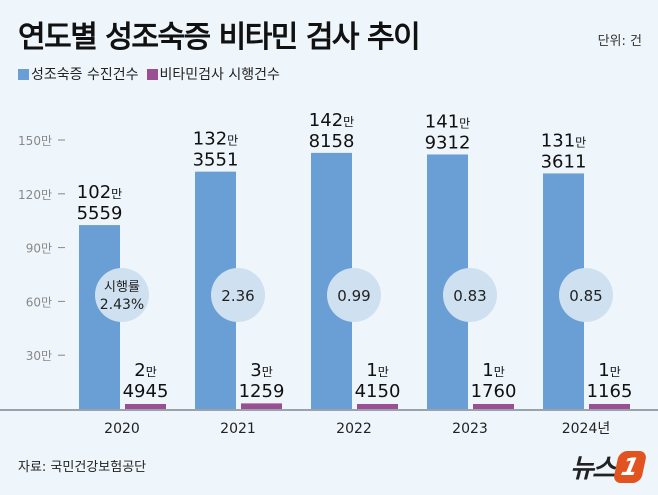 The width and height of the screenshot is (658, 495). What do you see at coordinates (448, 142) in the screenshot?
I see `data-label-bottom: 9312` at bounding box center [448, 142].